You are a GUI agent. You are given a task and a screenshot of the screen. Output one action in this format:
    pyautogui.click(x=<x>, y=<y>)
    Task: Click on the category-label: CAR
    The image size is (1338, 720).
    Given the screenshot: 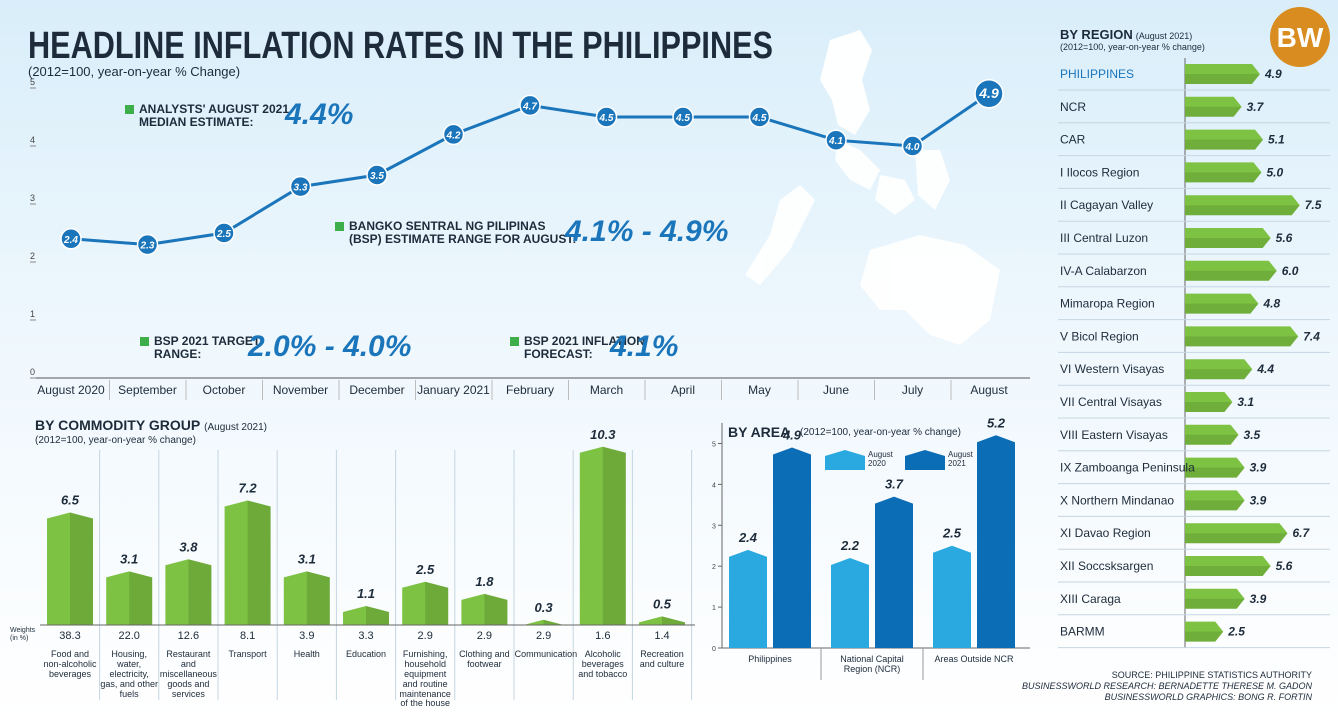 What is the action you would take?
    pyautogui.click(x=1073, y=140)
    